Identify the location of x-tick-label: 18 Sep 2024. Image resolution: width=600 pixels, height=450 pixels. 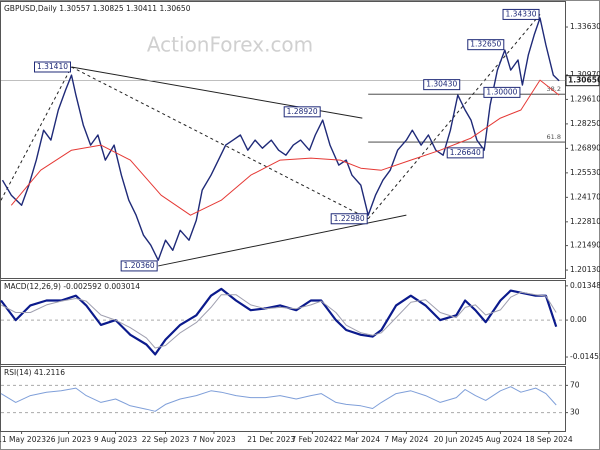
(549, 439).